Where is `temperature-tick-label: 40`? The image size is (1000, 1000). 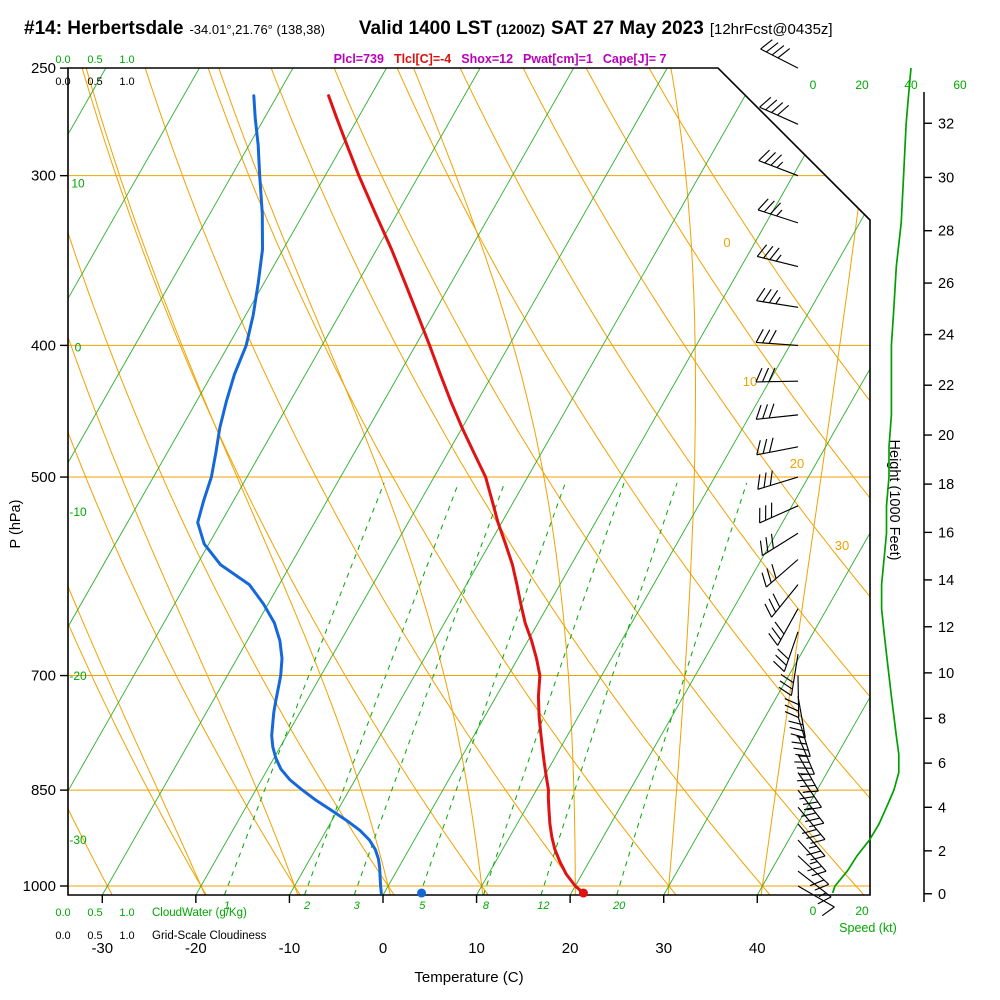
temperature-tick-label: 40 is located at coordinates (757, 948).